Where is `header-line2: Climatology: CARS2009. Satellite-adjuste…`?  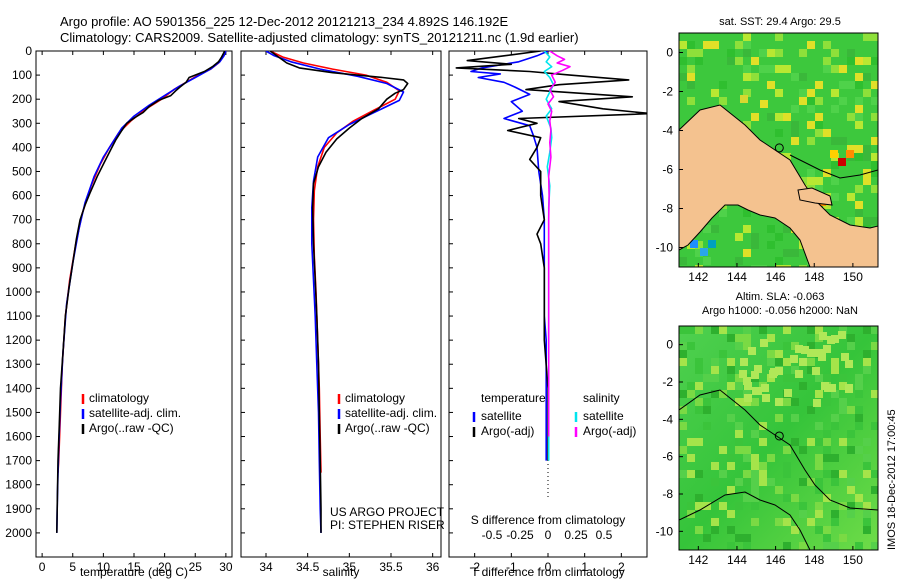 header-line2: Climatology: CARS2009. Satellite-adjuste… is located at coordinates (319, 37).